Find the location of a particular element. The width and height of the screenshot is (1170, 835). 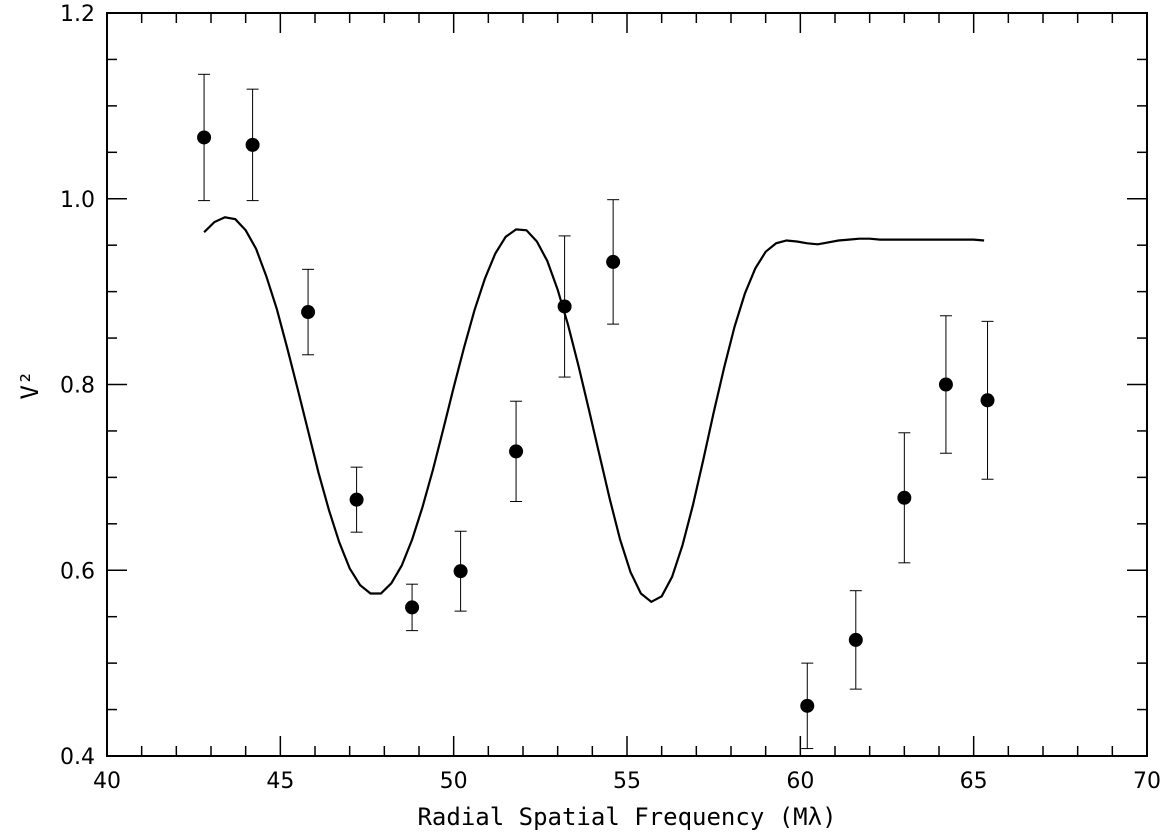

y-tick-label: 0.6 is located at coordinates (77, 571).